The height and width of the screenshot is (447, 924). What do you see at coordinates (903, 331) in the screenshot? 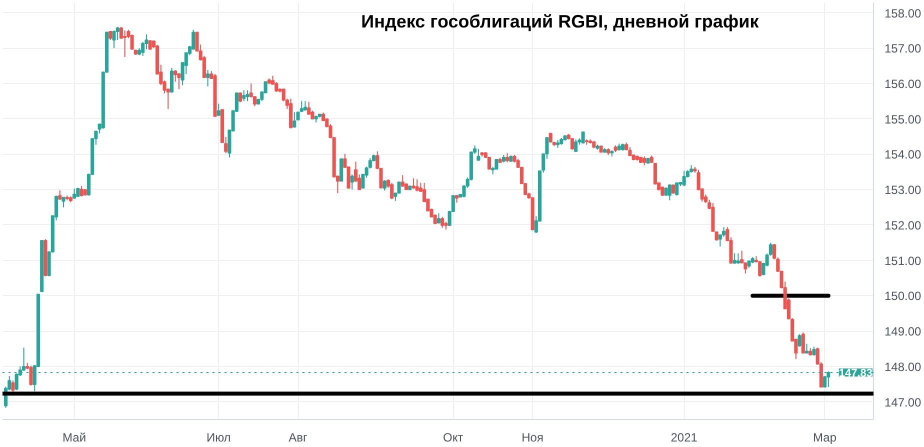
I see `y-tick-label: 149.00` at bounding box center [903, 331].